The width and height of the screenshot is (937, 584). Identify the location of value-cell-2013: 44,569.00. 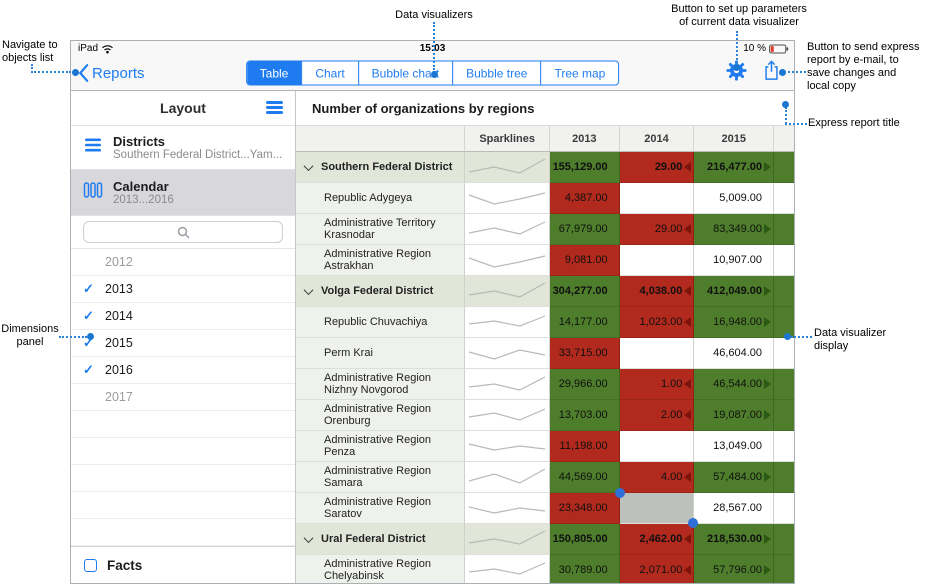
(584, 477).